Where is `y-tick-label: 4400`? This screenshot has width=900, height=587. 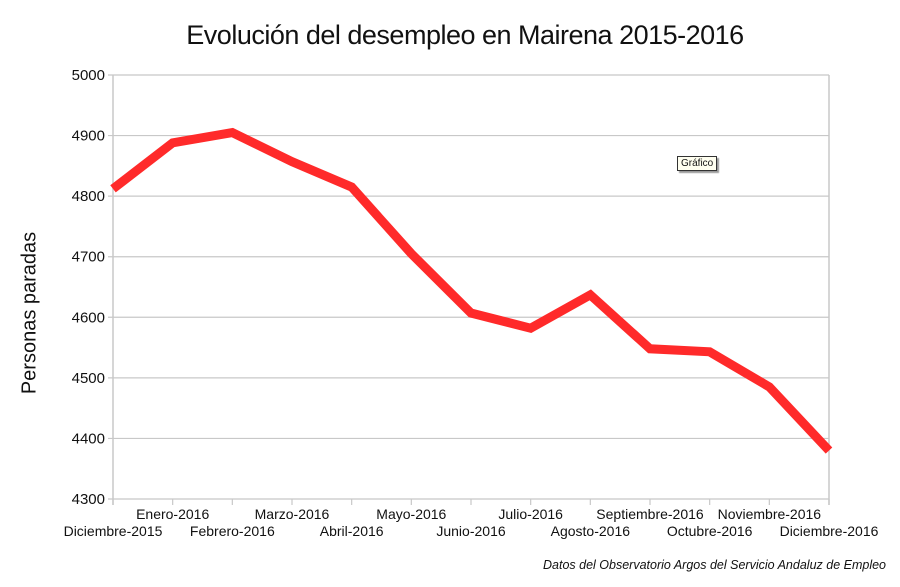
y-tick-label: 4400 is located at coordinates (88, 438).